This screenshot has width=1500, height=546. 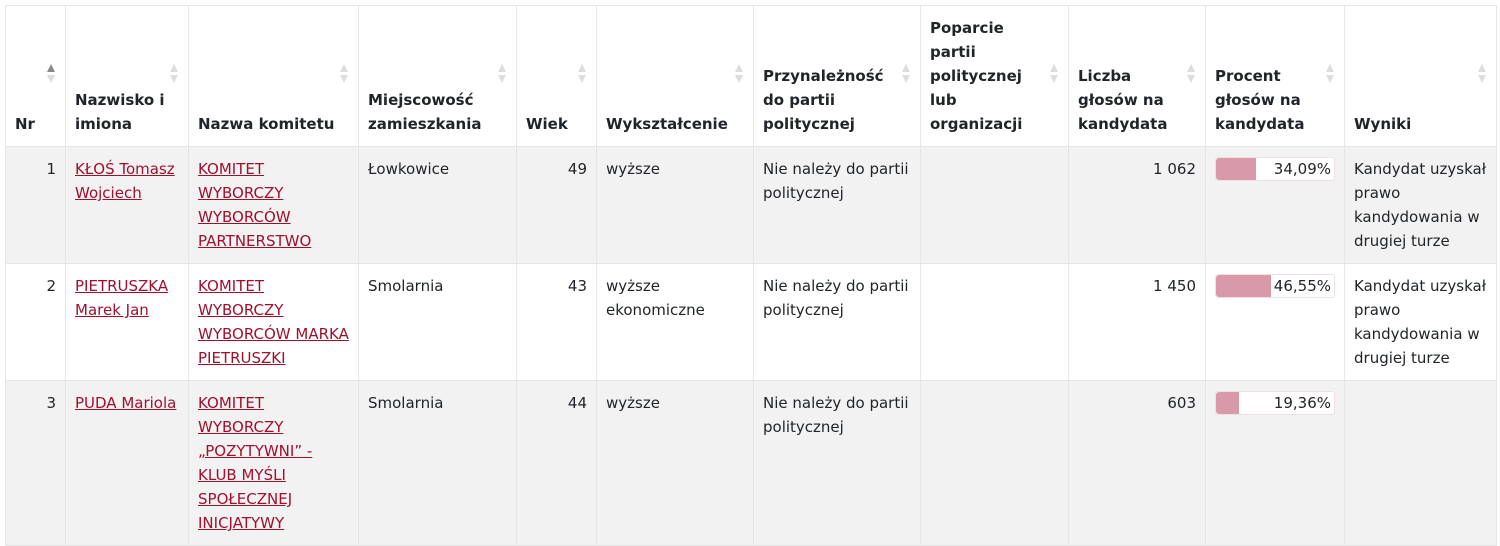 What do you see at coordinates (1275, 463) in the screenshot?
I see `cell-percent: 19,36%` at bounding box center [1275, 463].